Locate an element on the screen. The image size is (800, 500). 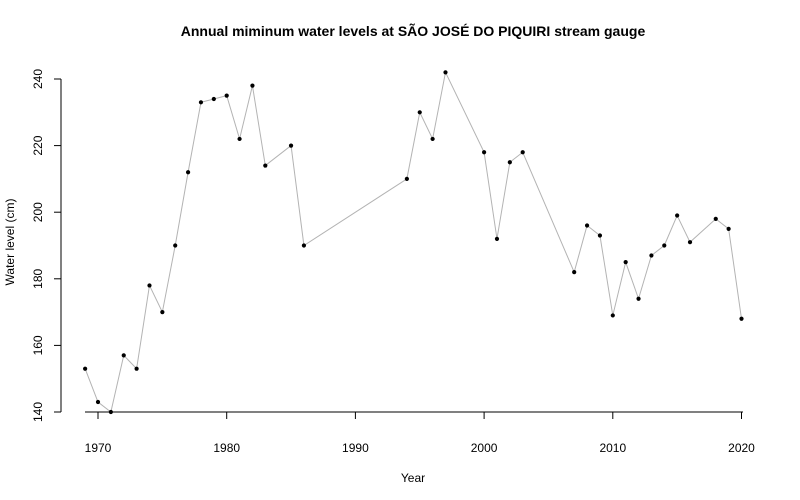
y-tick-label: 220 is located at coordinates (38, 145).